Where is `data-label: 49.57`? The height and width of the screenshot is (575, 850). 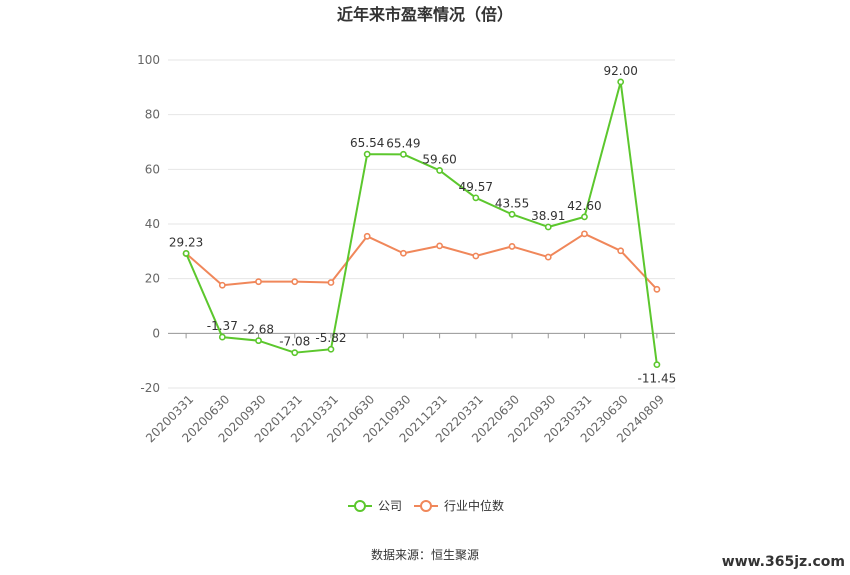
data-label: 49.57 is located at coordinates (476, 187).